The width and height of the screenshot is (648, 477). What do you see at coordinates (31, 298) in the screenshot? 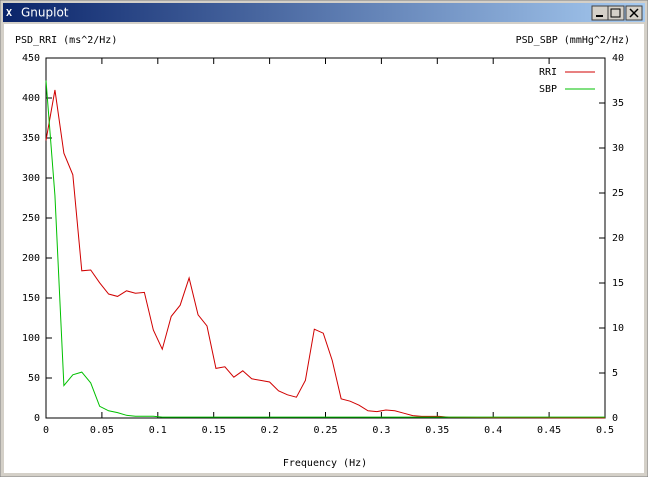
I see `y-tick-label: 150` at bounding box center [31, 298].